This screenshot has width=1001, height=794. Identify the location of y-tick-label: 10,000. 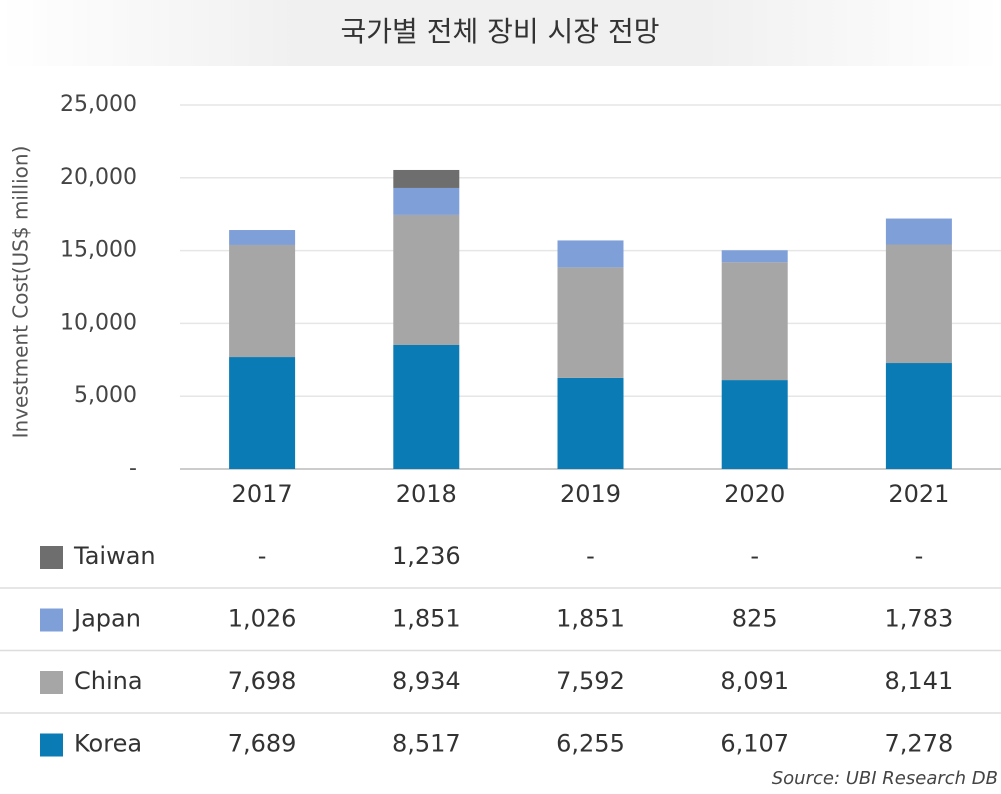
(98, 322).